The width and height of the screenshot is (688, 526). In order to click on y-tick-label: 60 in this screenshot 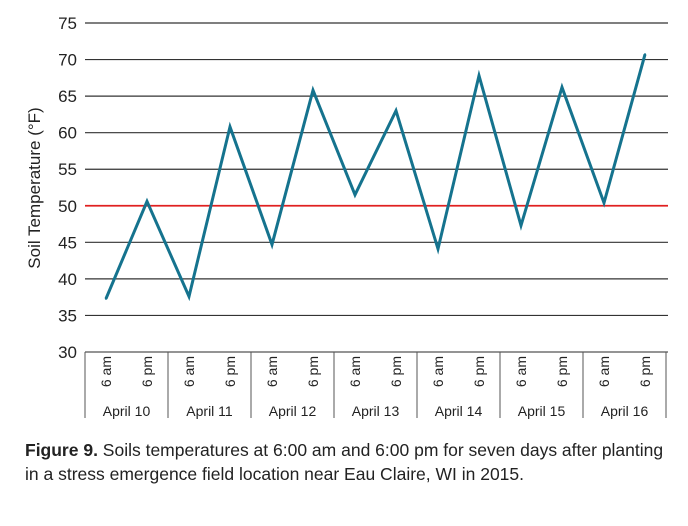, I will do `click(67, 133)`.